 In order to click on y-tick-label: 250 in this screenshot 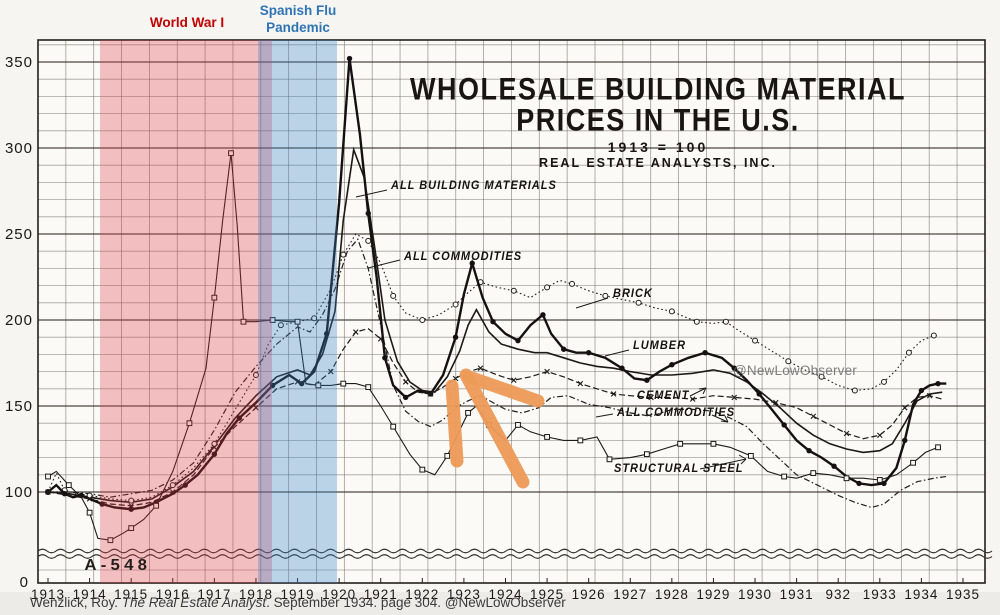, I will do `click(19, 234)`.